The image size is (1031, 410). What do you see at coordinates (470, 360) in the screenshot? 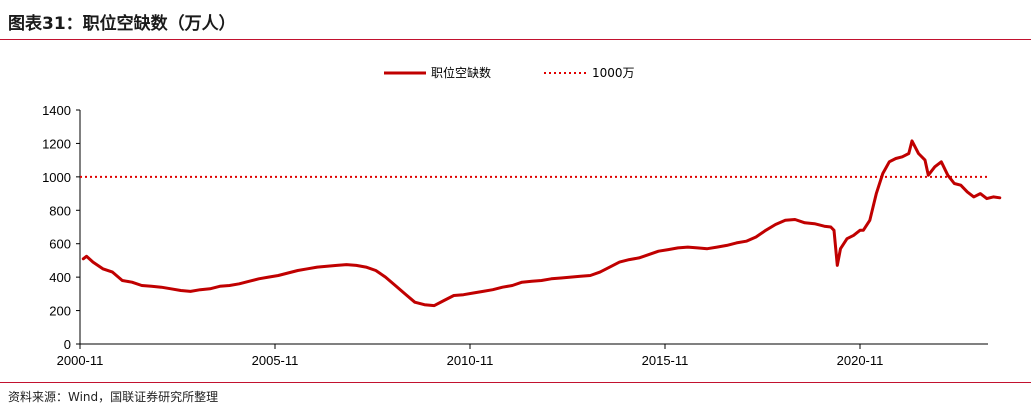
I see `x-tick-label: 2010-11` at bounding box center [470, 360].